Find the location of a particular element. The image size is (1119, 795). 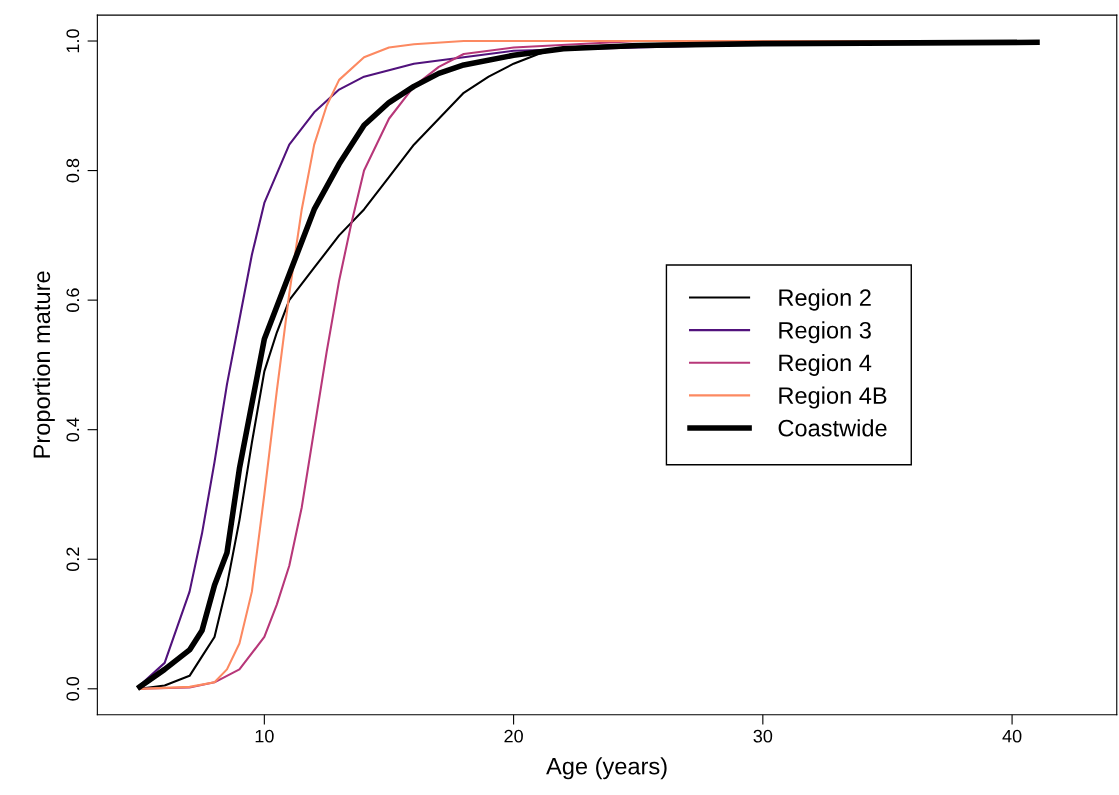

y-tick-label: 0.8 is located at coordinates (73, 170).